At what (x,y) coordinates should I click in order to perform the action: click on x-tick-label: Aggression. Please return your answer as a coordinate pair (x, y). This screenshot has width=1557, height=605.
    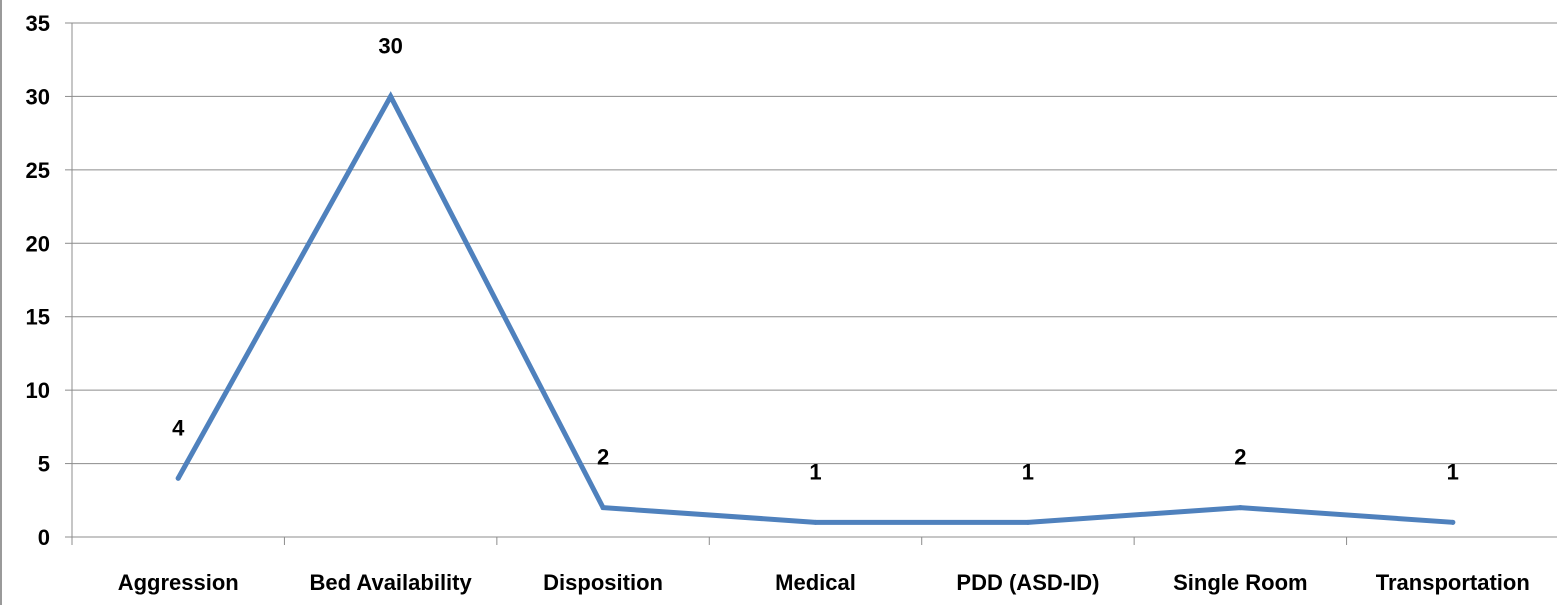
    Looking at the image, I should click on (178, 582).